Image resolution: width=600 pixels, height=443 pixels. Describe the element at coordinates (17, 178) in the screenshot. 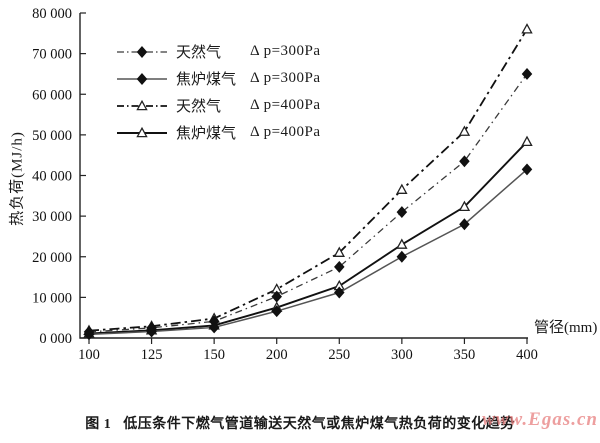

I see `y-axis-title: 热负荷(MJ/h)` at that location.